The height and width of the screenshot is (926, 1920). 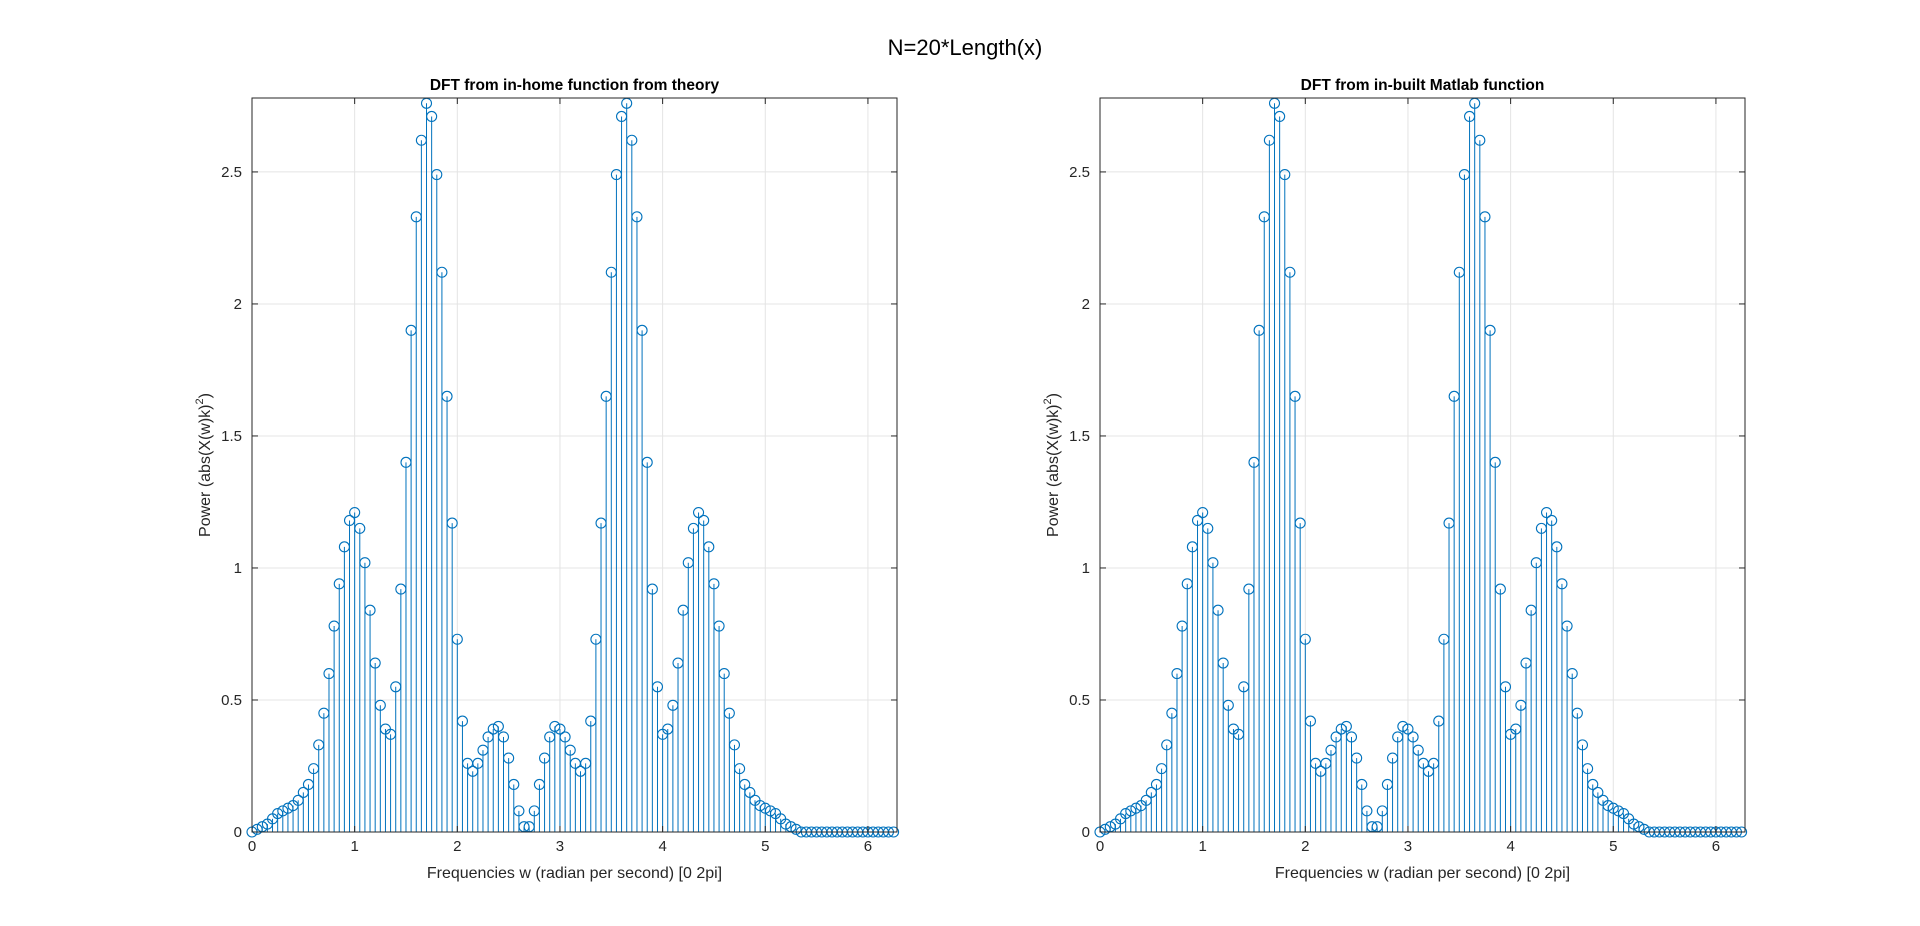 I want to click on figure-suptitle: N=20*Length(x), so click(x=965, y=47).